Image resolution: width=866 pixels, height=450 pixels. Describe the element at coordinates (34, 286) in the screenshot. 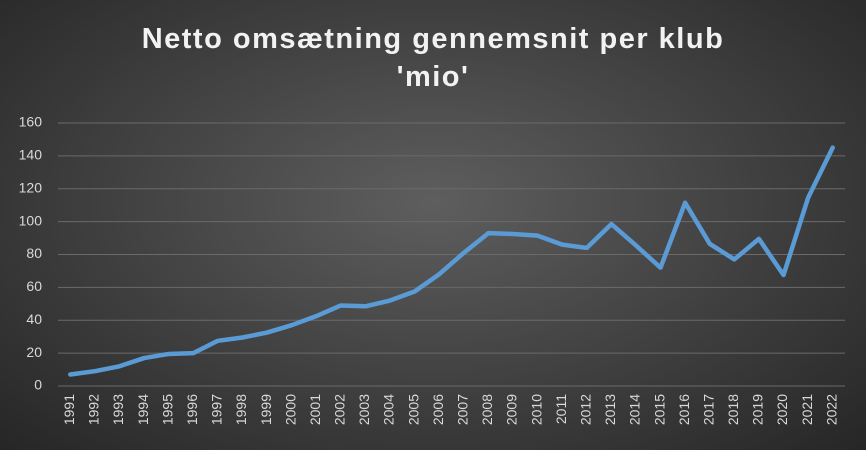

I see `y-tick-label: 60` at that location.